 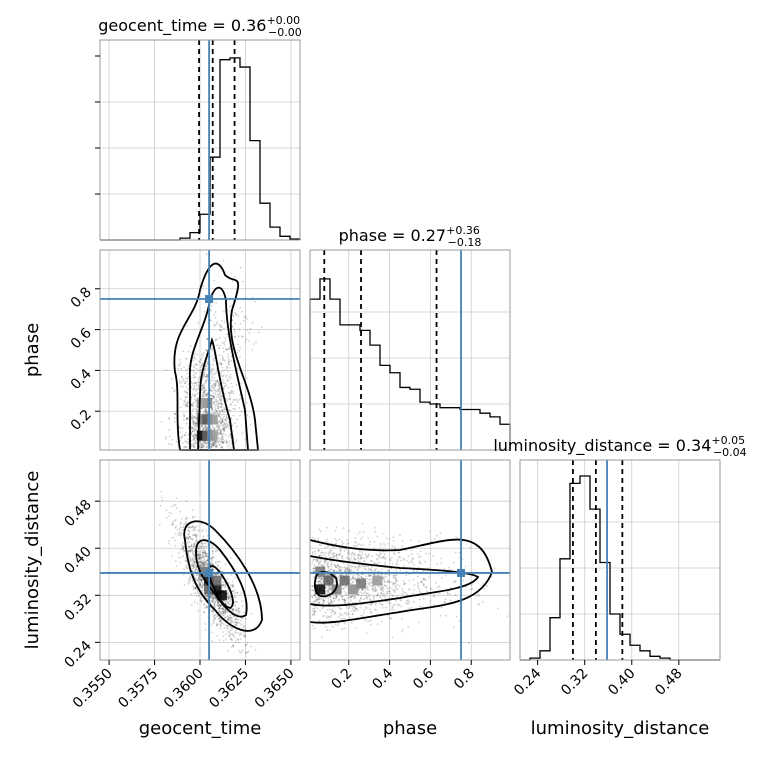 I want to click on y-tick-label: 0.40, so click(x=77, y=560).